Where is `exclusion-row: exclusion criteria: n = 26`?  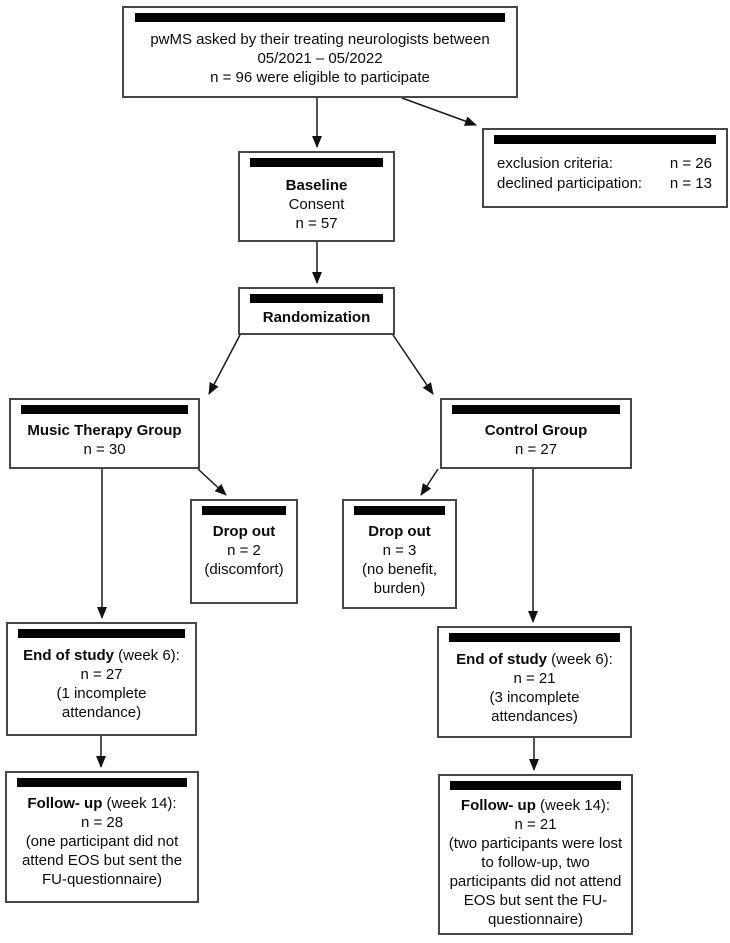 exclusion-row: exclusion criteria: n = 26 is located at coordinates (604, 164).